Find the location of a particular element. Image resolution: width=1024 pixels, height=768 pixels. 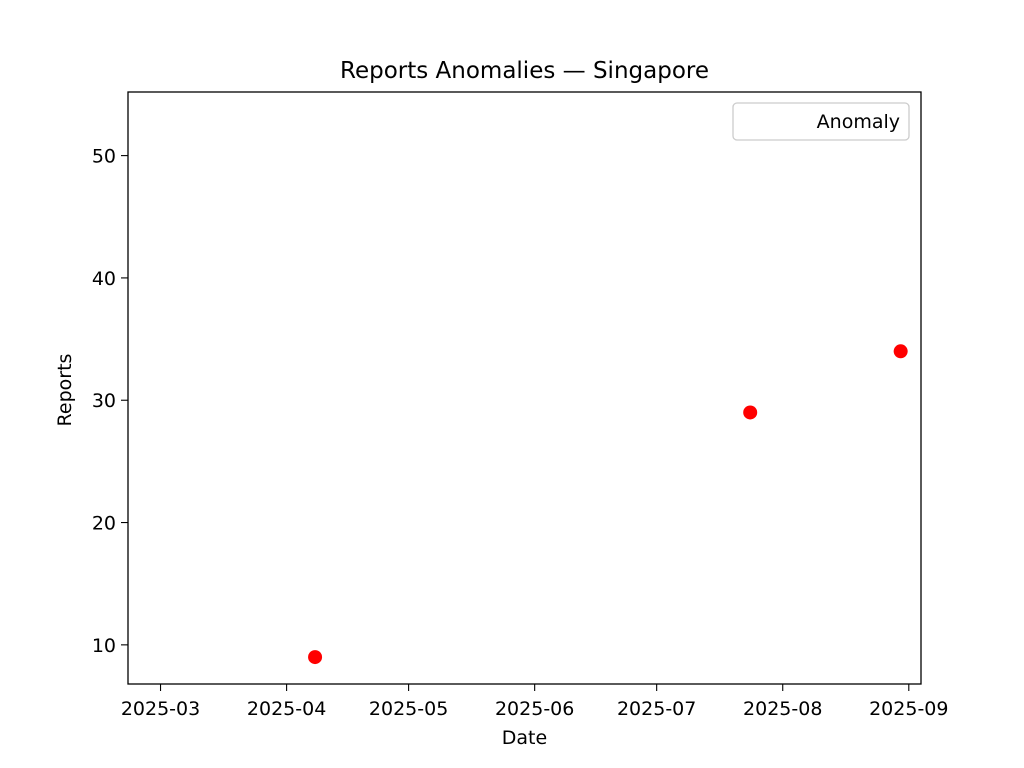

y-tick-label: 30 is located at coordinates (104, 401).